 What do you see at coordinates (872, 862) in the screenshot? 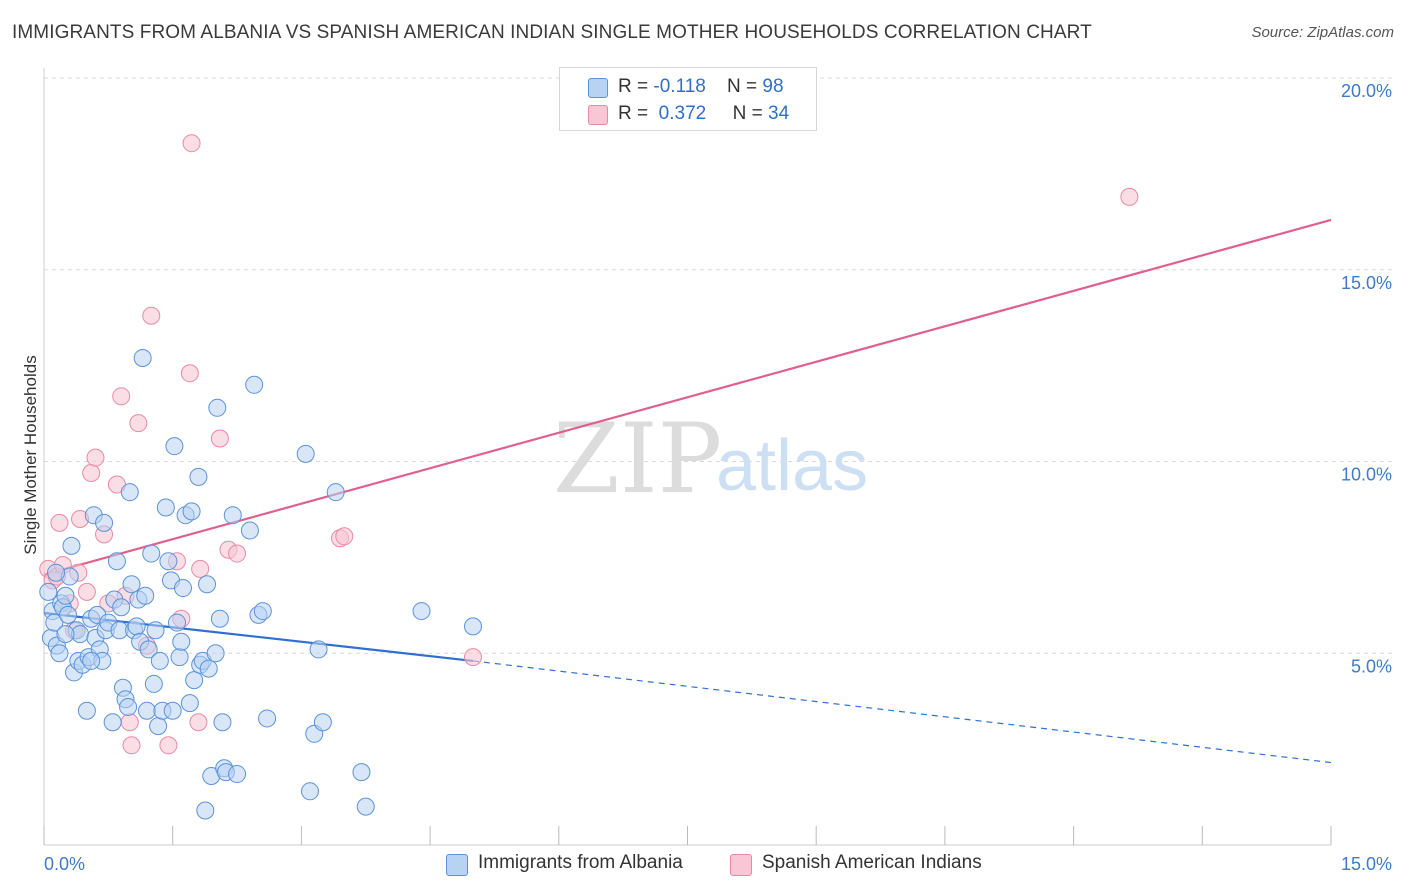
I see `series-legend-spanish-label: Spanish American Indians` at bounding box center [872, 862].